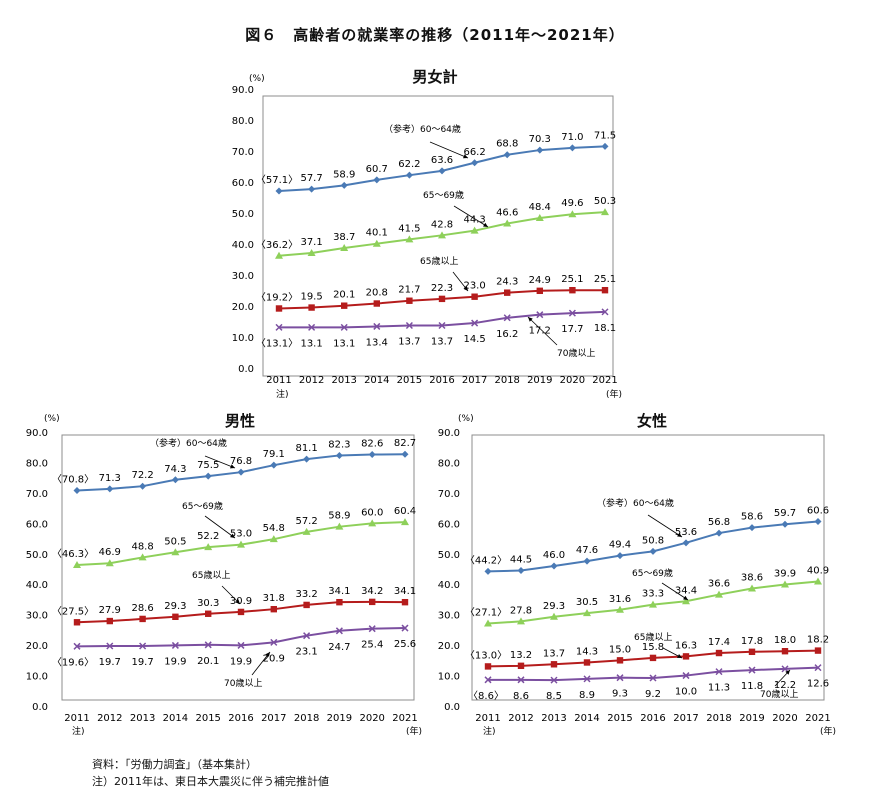  What do you see at coordinates (377, 233) in the screenshot?
I see `data-label: 40.1` at bounding box center [377, 233].